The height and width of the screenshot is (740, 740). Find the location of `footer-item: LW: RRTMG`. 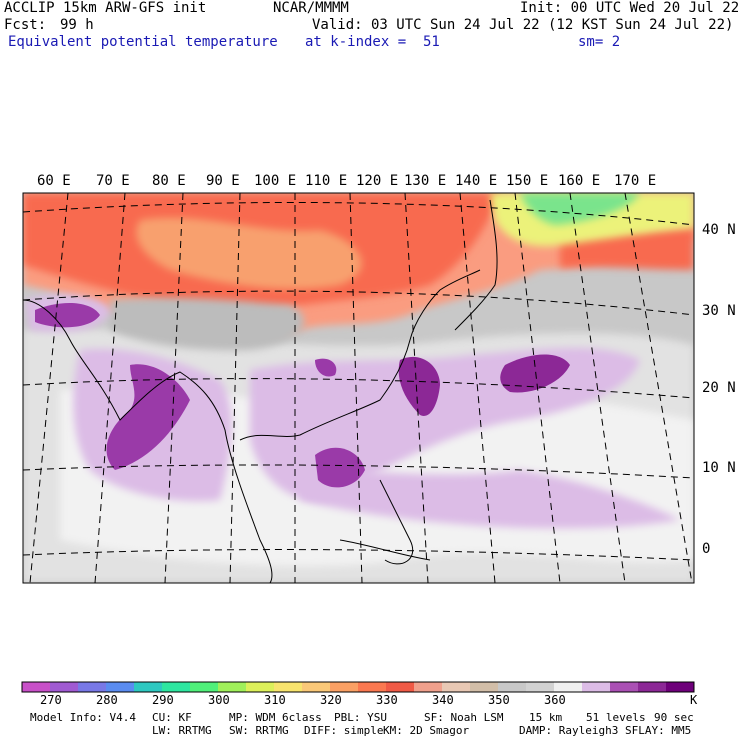

footer-item: LW: RRTMG is located at coordinates (182, 730).